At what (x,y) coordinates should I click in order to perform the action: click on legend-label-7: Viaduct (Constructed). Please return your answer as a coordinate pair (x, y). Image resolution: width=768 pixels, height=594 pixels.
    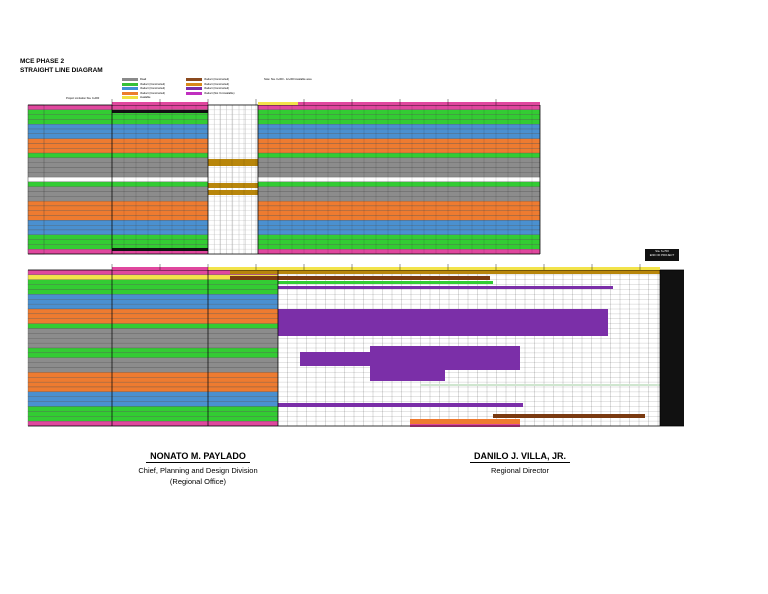
    Looking at the image, I should click on (217, 88).